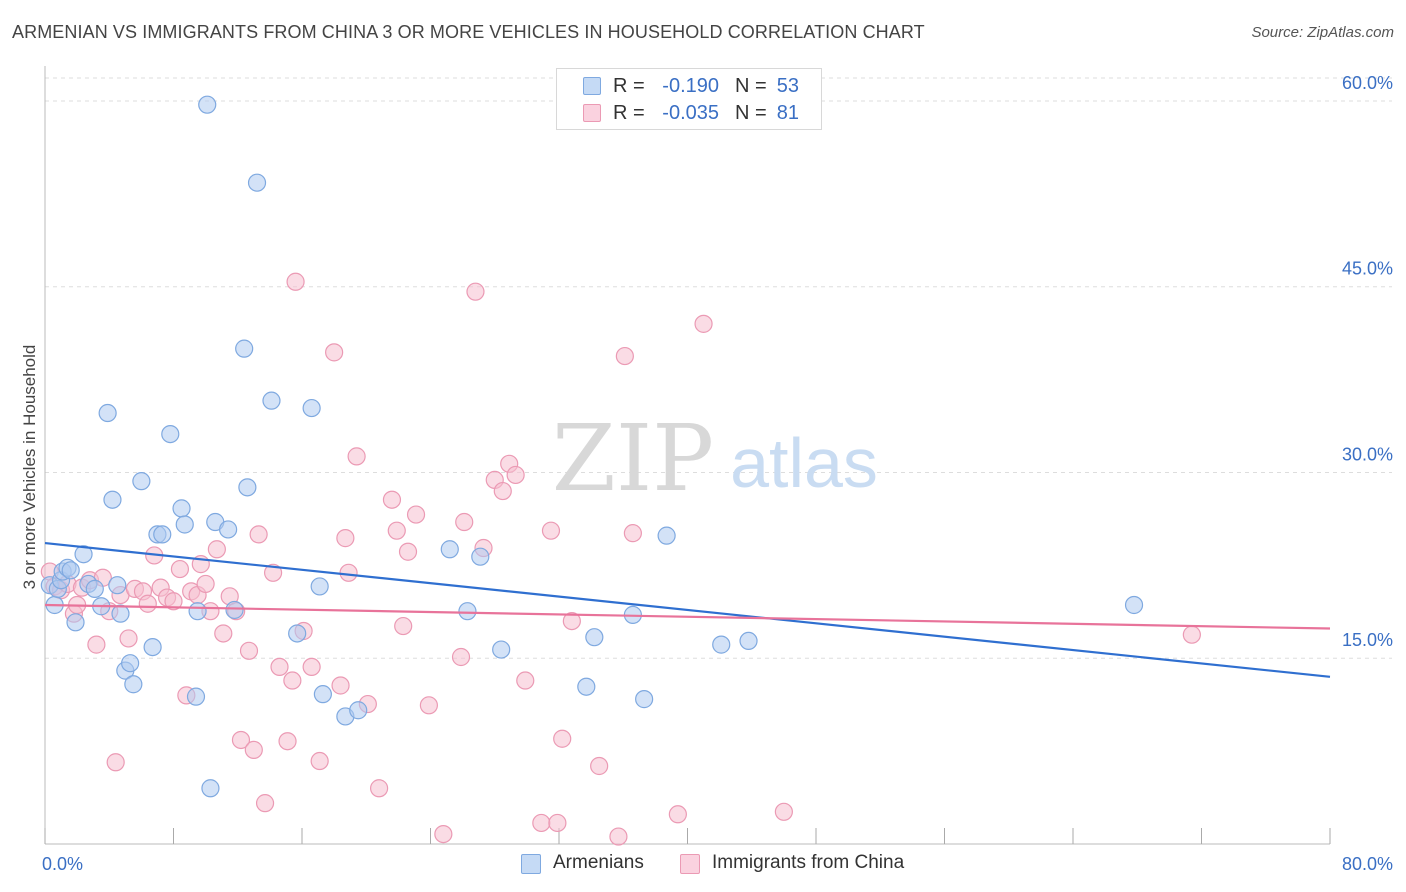 The image size is (1406, 892). I want to click on y-tick-label: 45.0%, so click(1367, 269).